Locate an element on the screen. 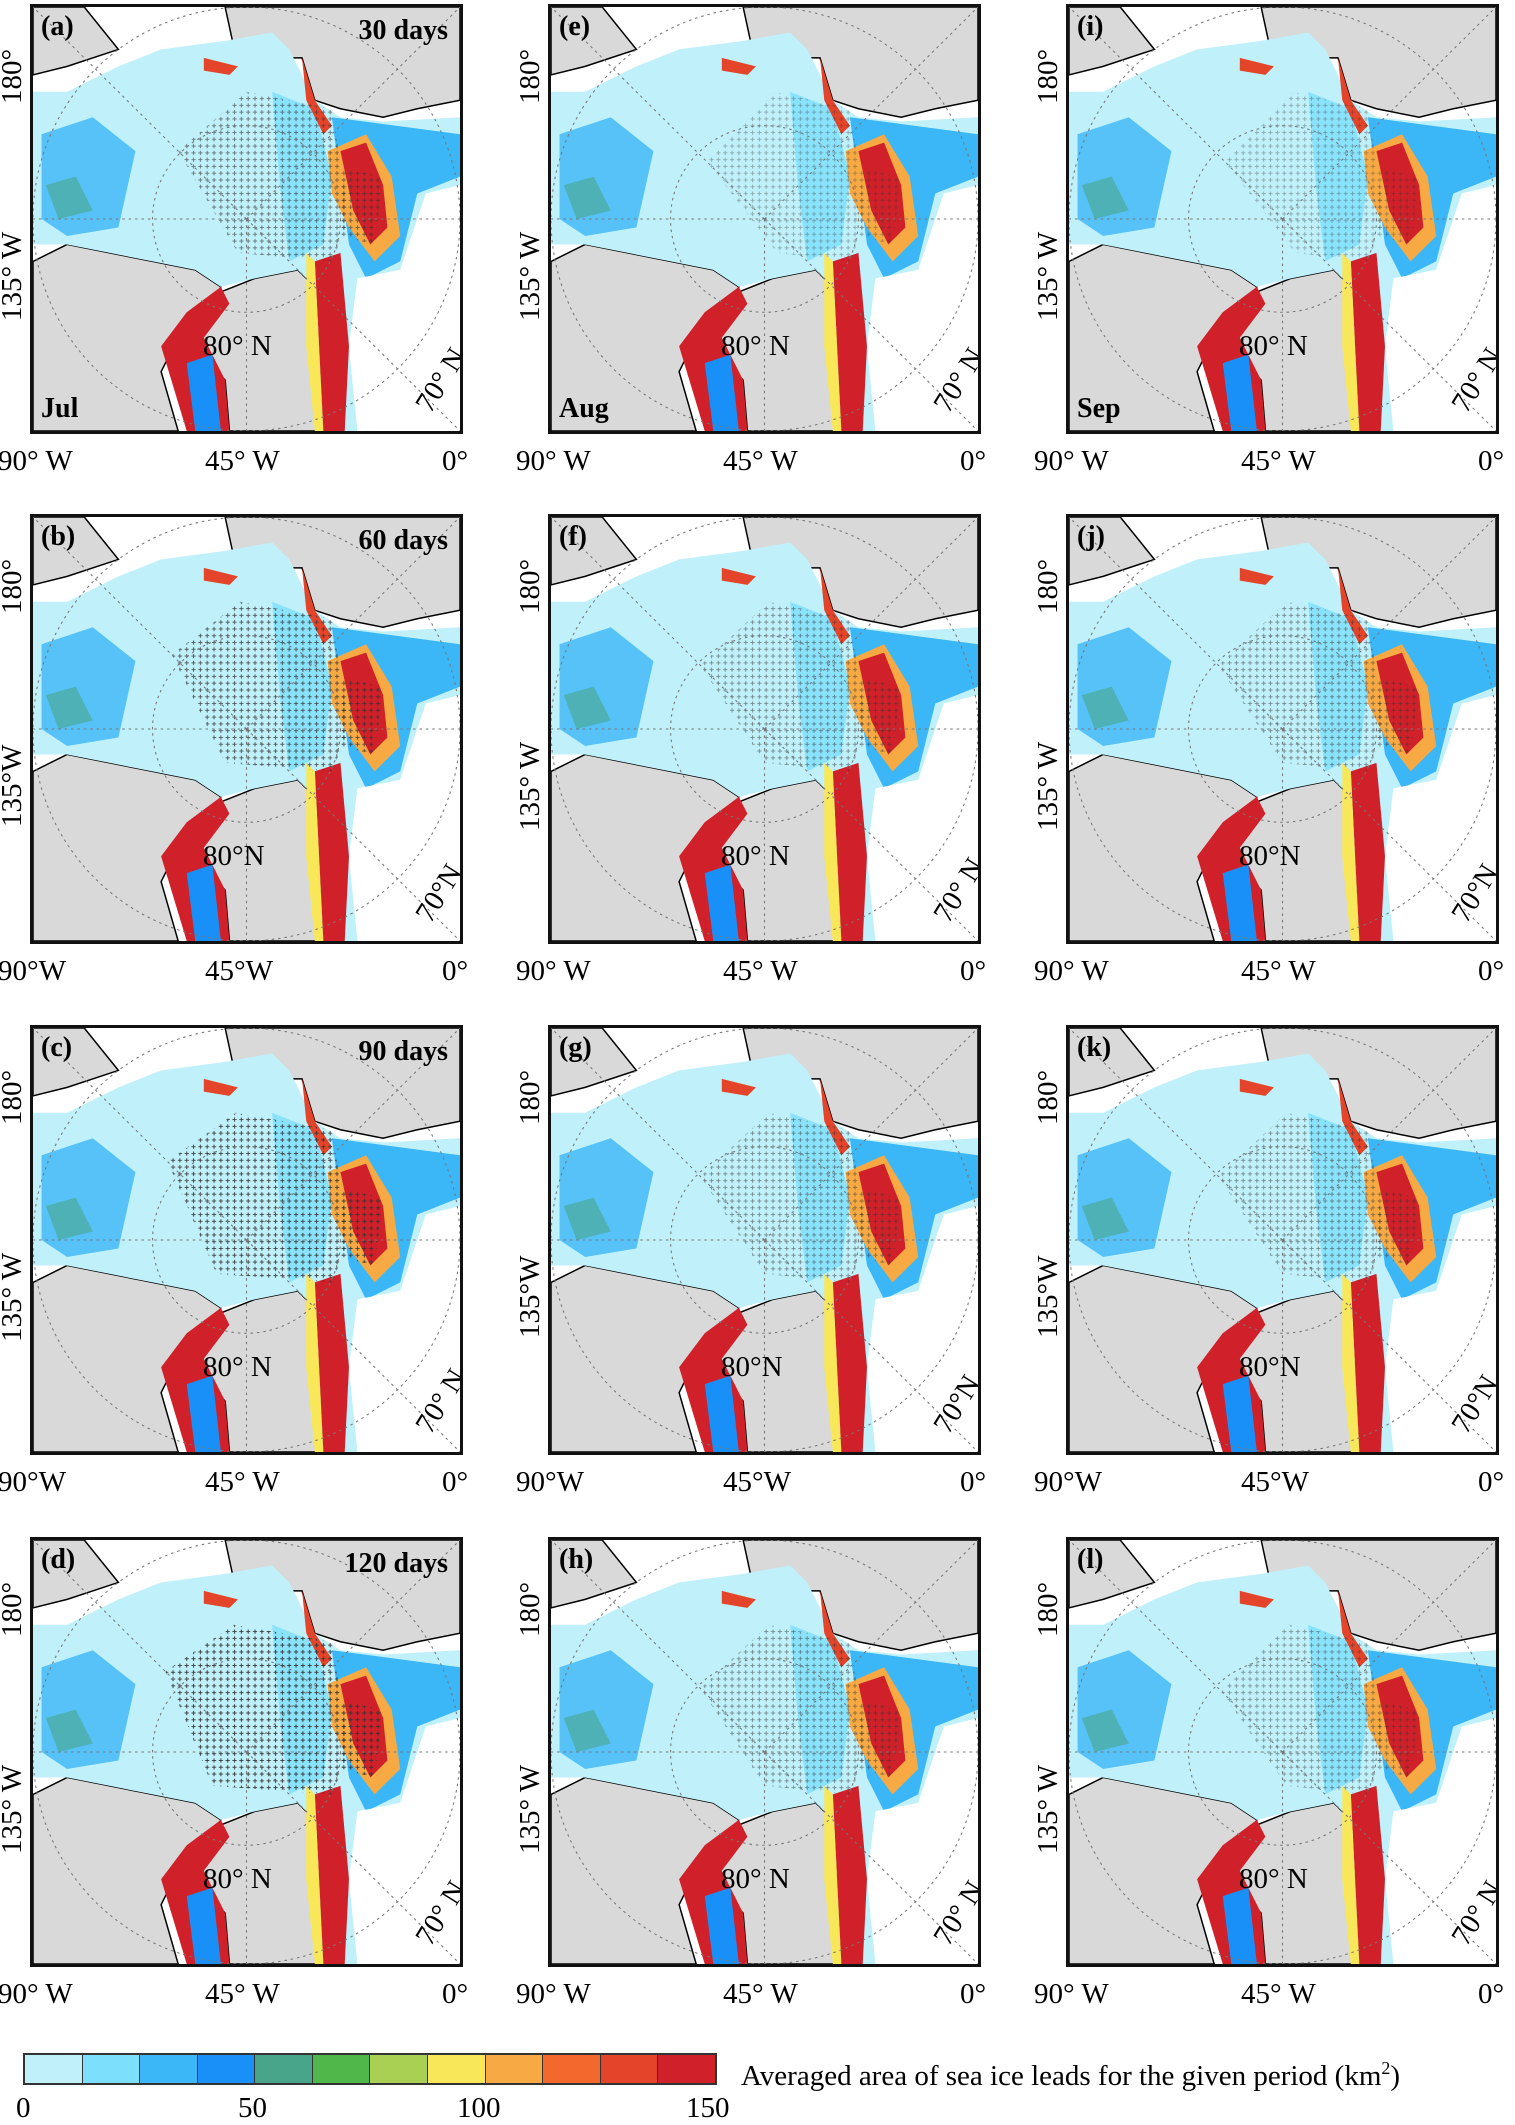 This screenshot has width=1515, height=2125. colorbar-tick-100: 100 is located at coordinates (479, 2108).